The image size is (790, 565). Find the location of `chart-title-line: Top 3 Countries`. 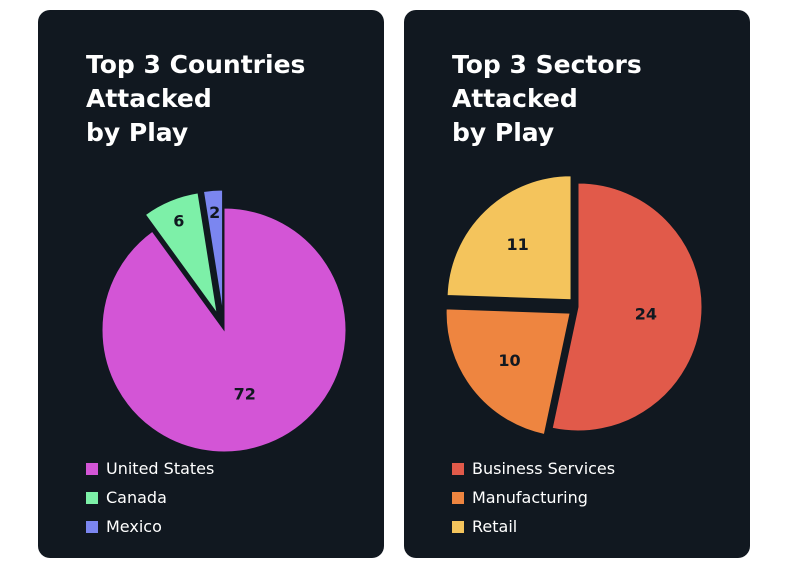

chart-title-line: Top 3 Countries is located at coordinates (196, 64).